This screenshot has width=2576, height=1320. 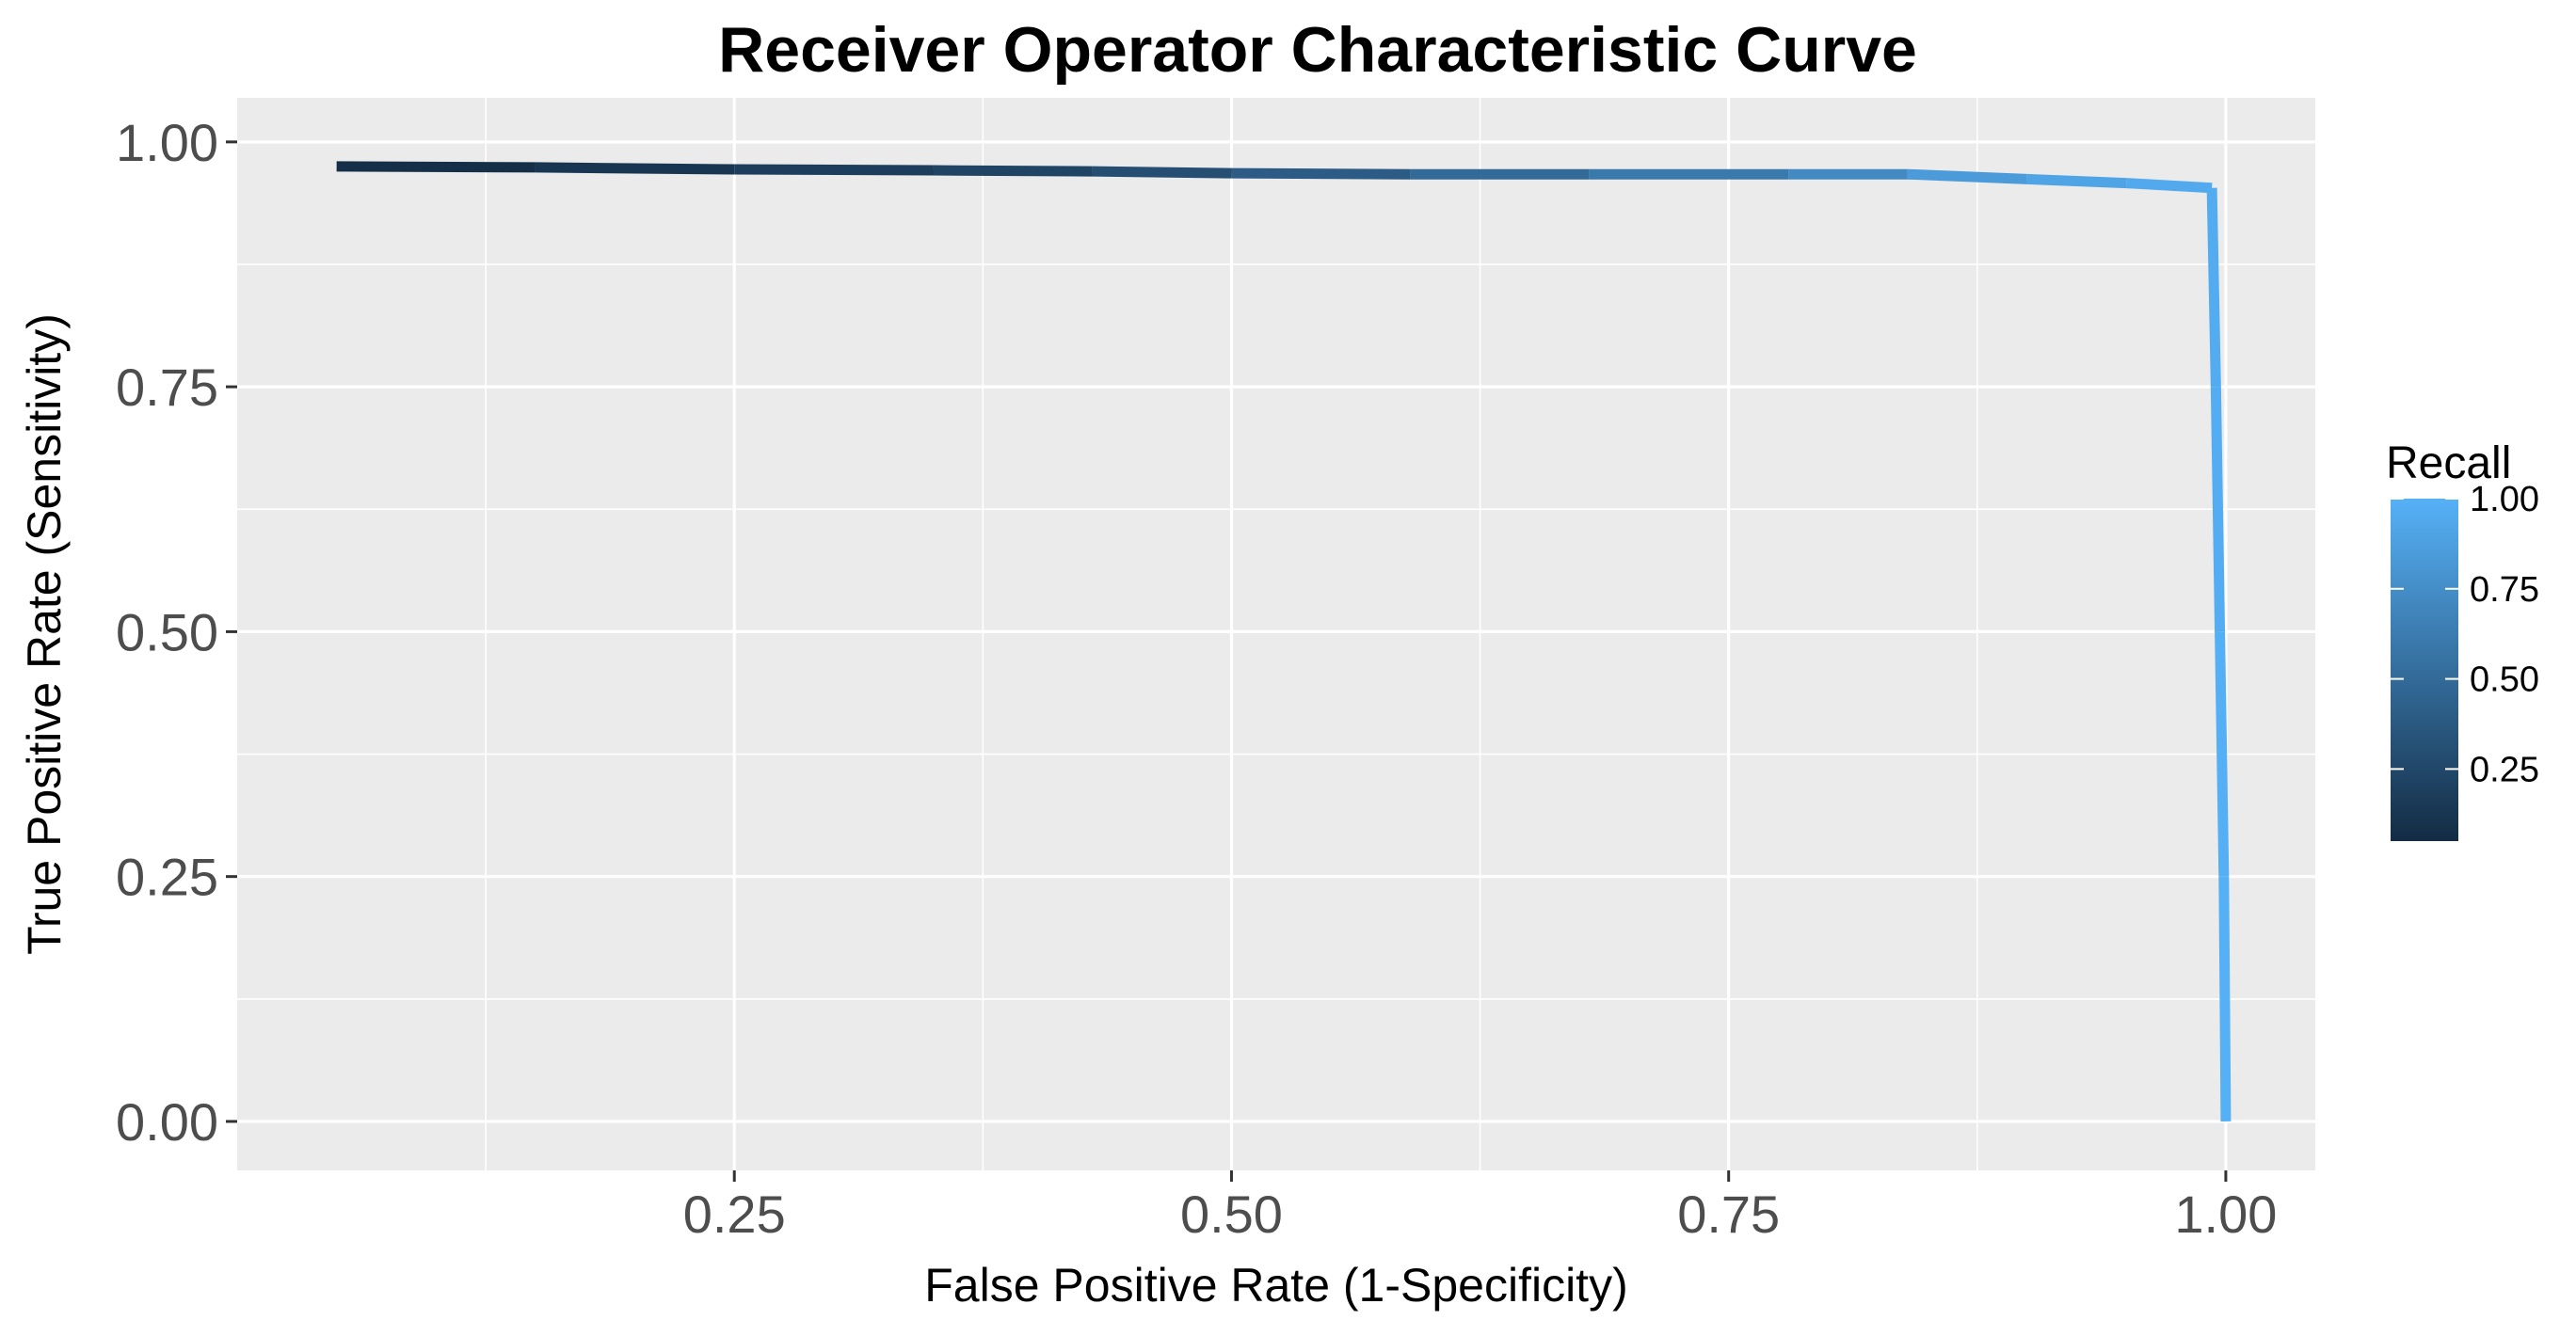 I want to click on x-tick-label: 1.00, so click(x=2225, y=1214).